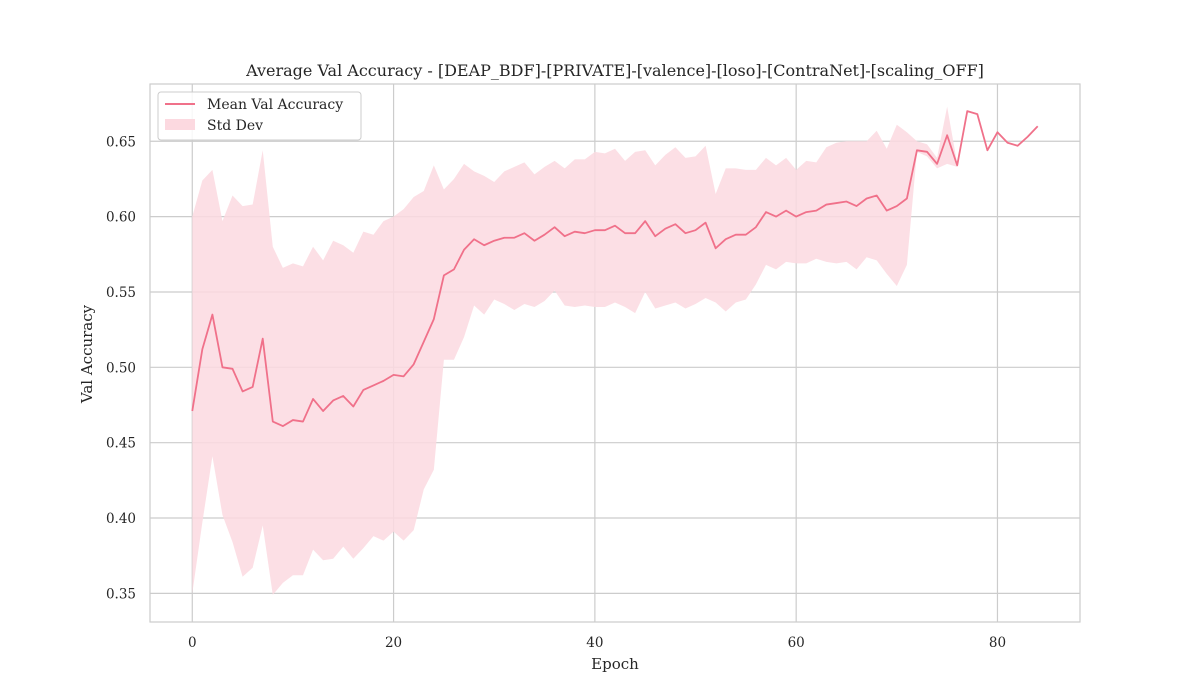  Describe the element at coordinates (393, 643) in the screenshot. I see `x-tick-label: 20` at that location.